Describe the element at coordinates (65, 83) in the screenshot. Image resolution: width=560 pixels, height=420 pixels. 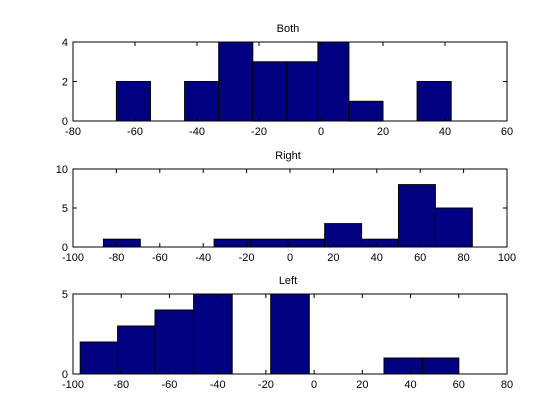
I see `y-tick-label: 2` at that location.